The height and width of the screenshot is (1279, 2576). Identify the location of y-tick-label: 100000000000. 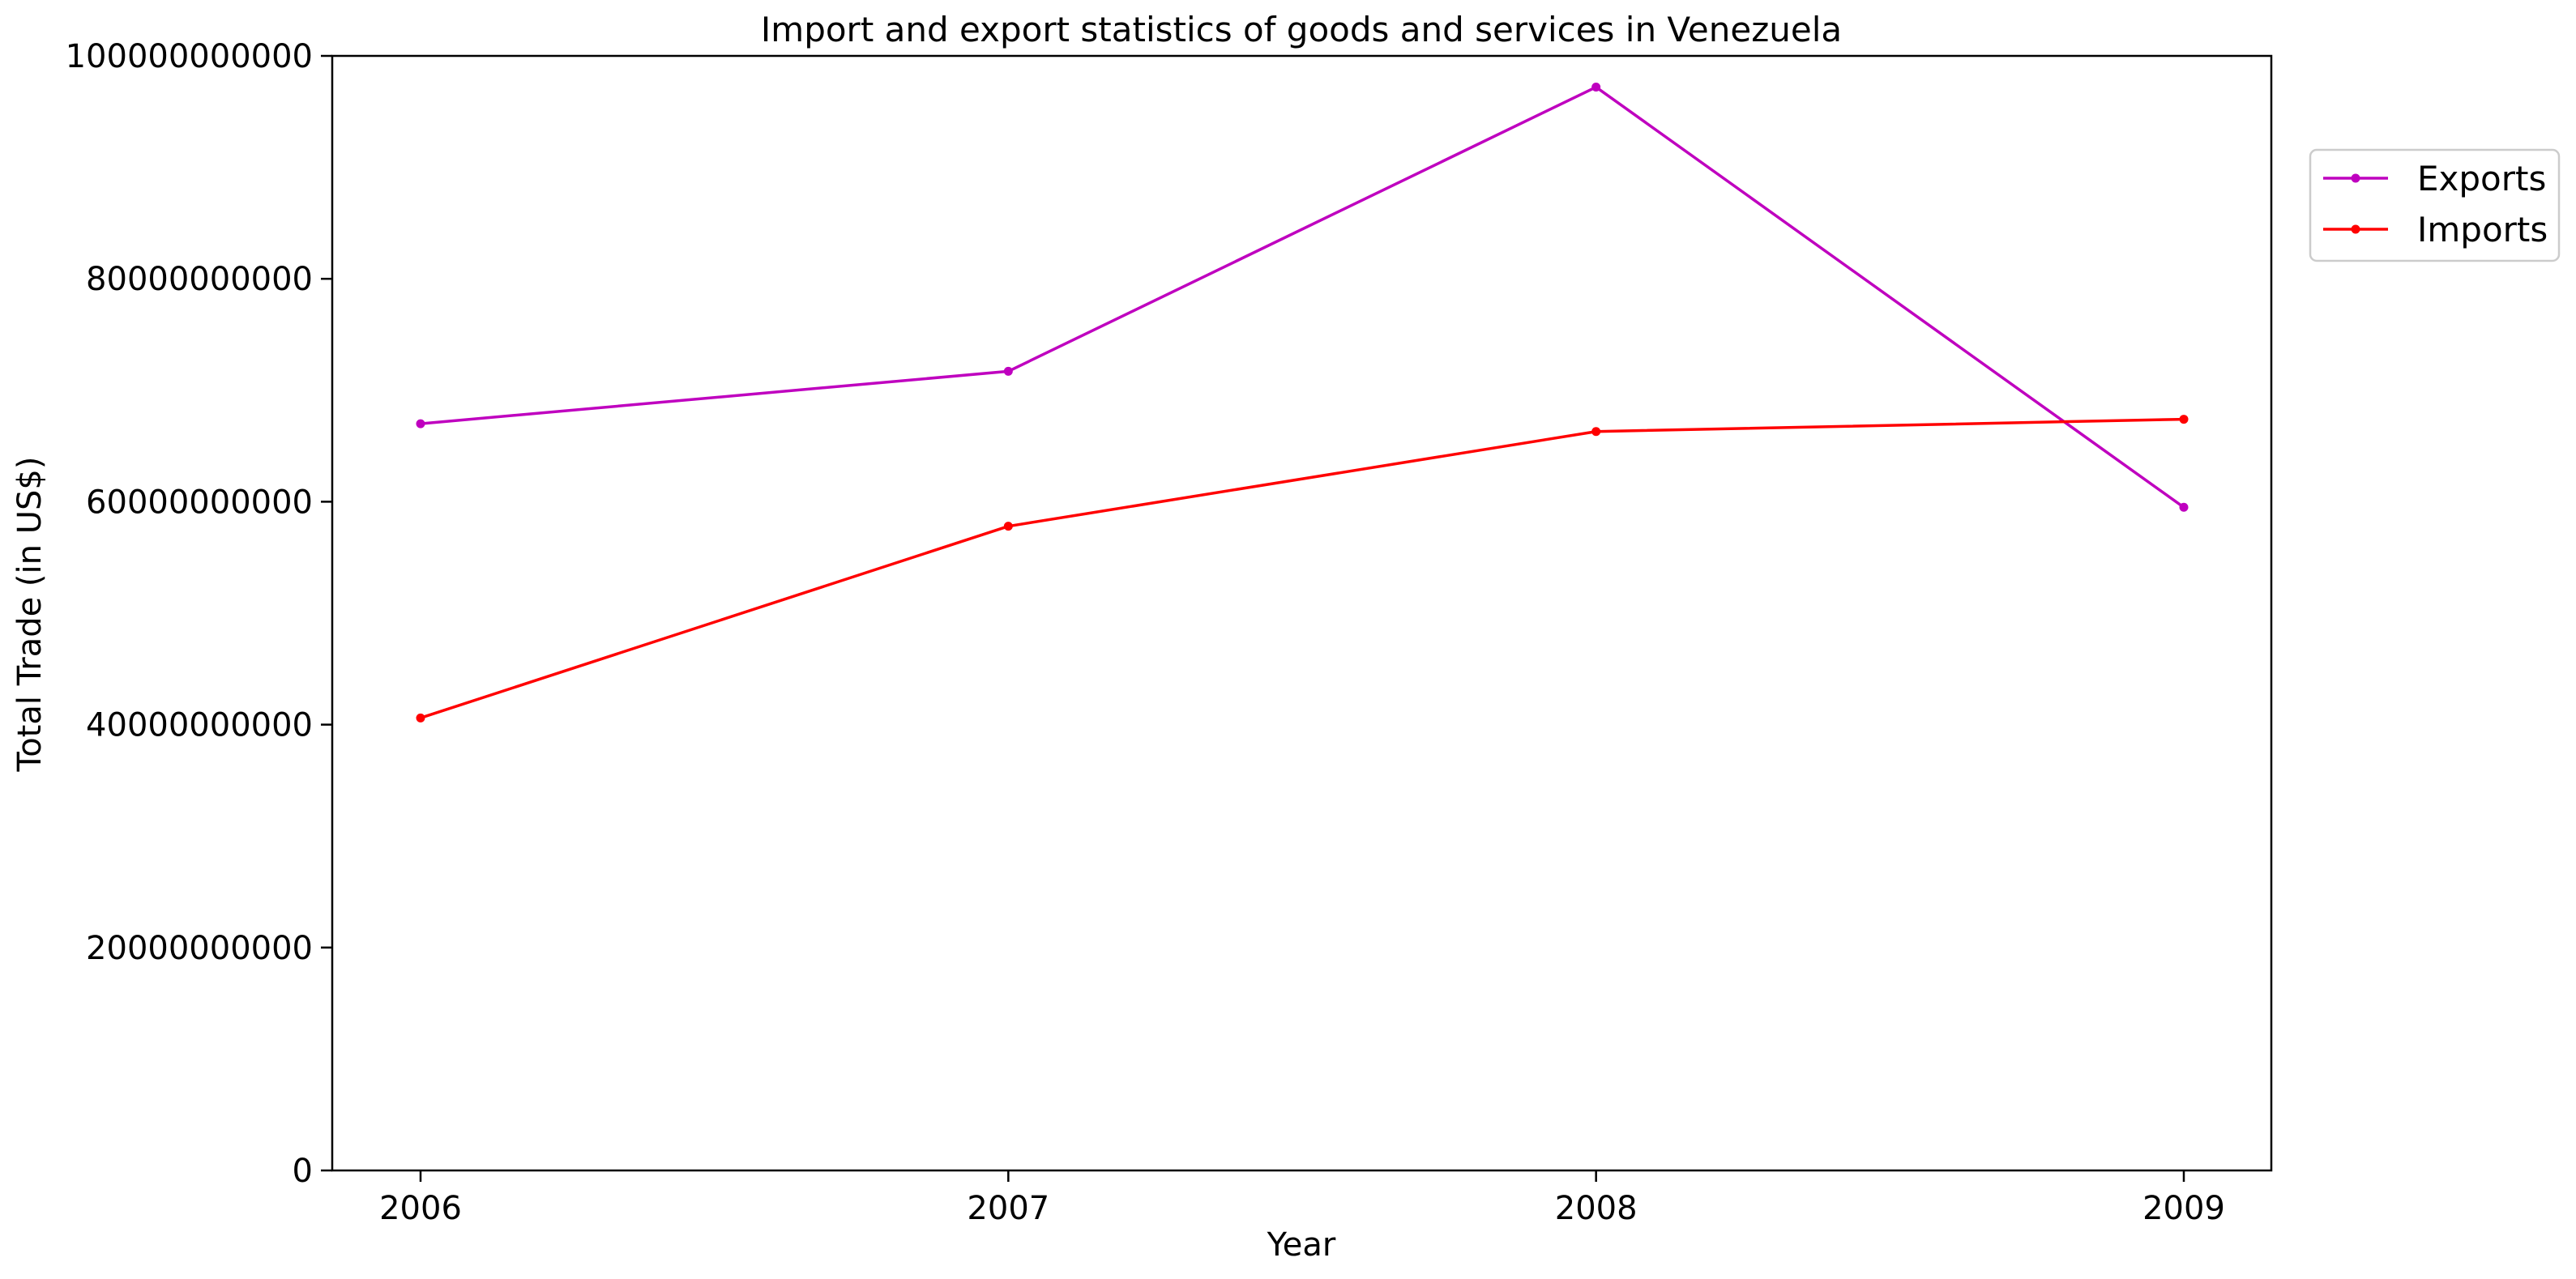
(189, 56).